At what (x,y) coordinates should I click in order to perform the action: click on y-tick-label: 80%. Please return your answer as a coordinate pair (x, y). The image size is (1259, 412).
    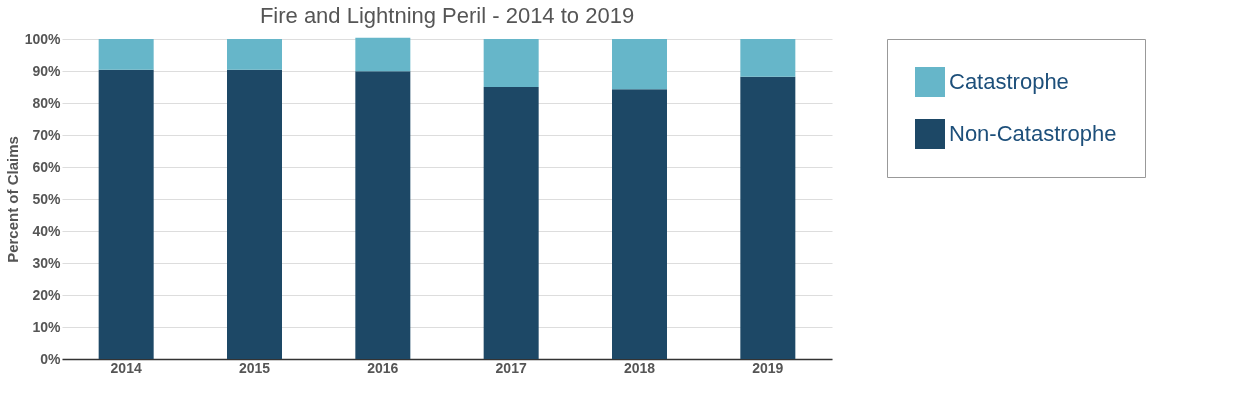
    Looking at the image, I should click on (47, 102).